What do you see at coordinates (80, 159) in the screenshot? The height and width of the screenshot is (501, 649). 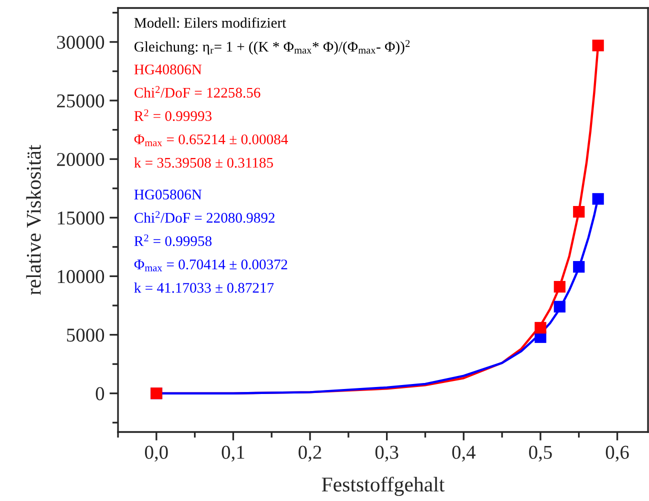 I see `y-tick-label: 20000` at bounding box center [80, 159].